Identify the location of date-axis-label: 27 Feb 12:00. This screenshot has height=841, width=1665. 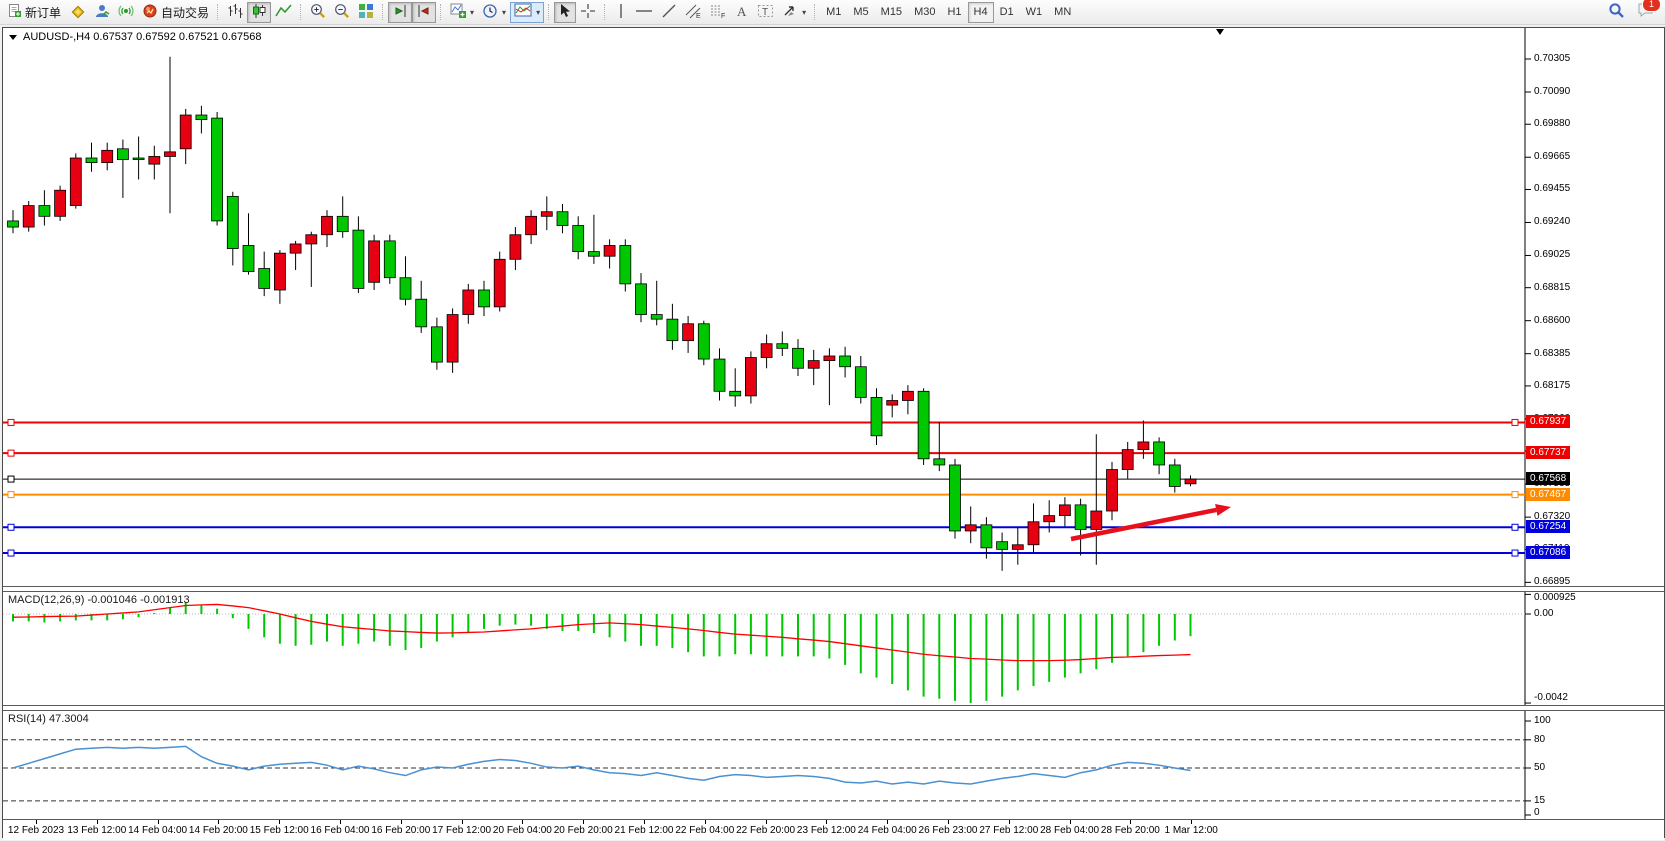
(1009, 830).